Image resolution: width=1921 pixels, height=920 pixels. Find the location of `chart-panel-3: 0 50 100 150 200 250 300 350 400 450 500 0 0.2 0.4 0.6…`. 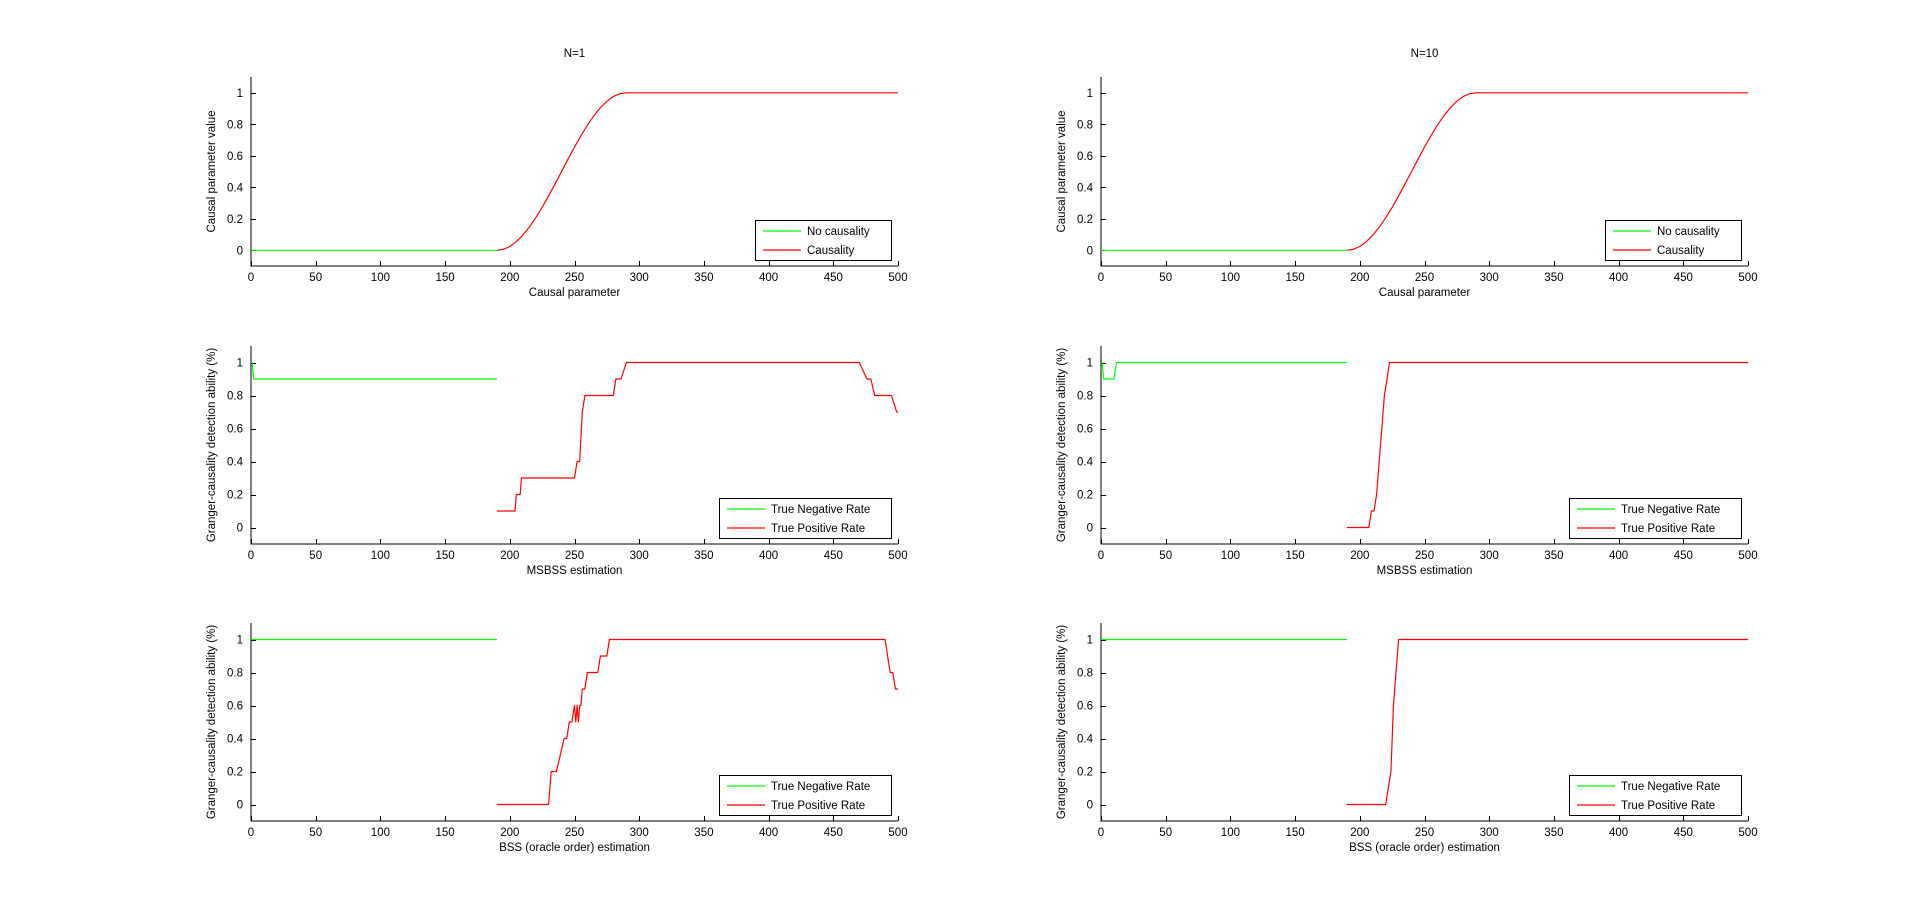

chart-panel-3: 0 50 100 150 200 250 300 350 400 450 500 0 0.2 0.4 0.6… is located at coordinates (557, 461).